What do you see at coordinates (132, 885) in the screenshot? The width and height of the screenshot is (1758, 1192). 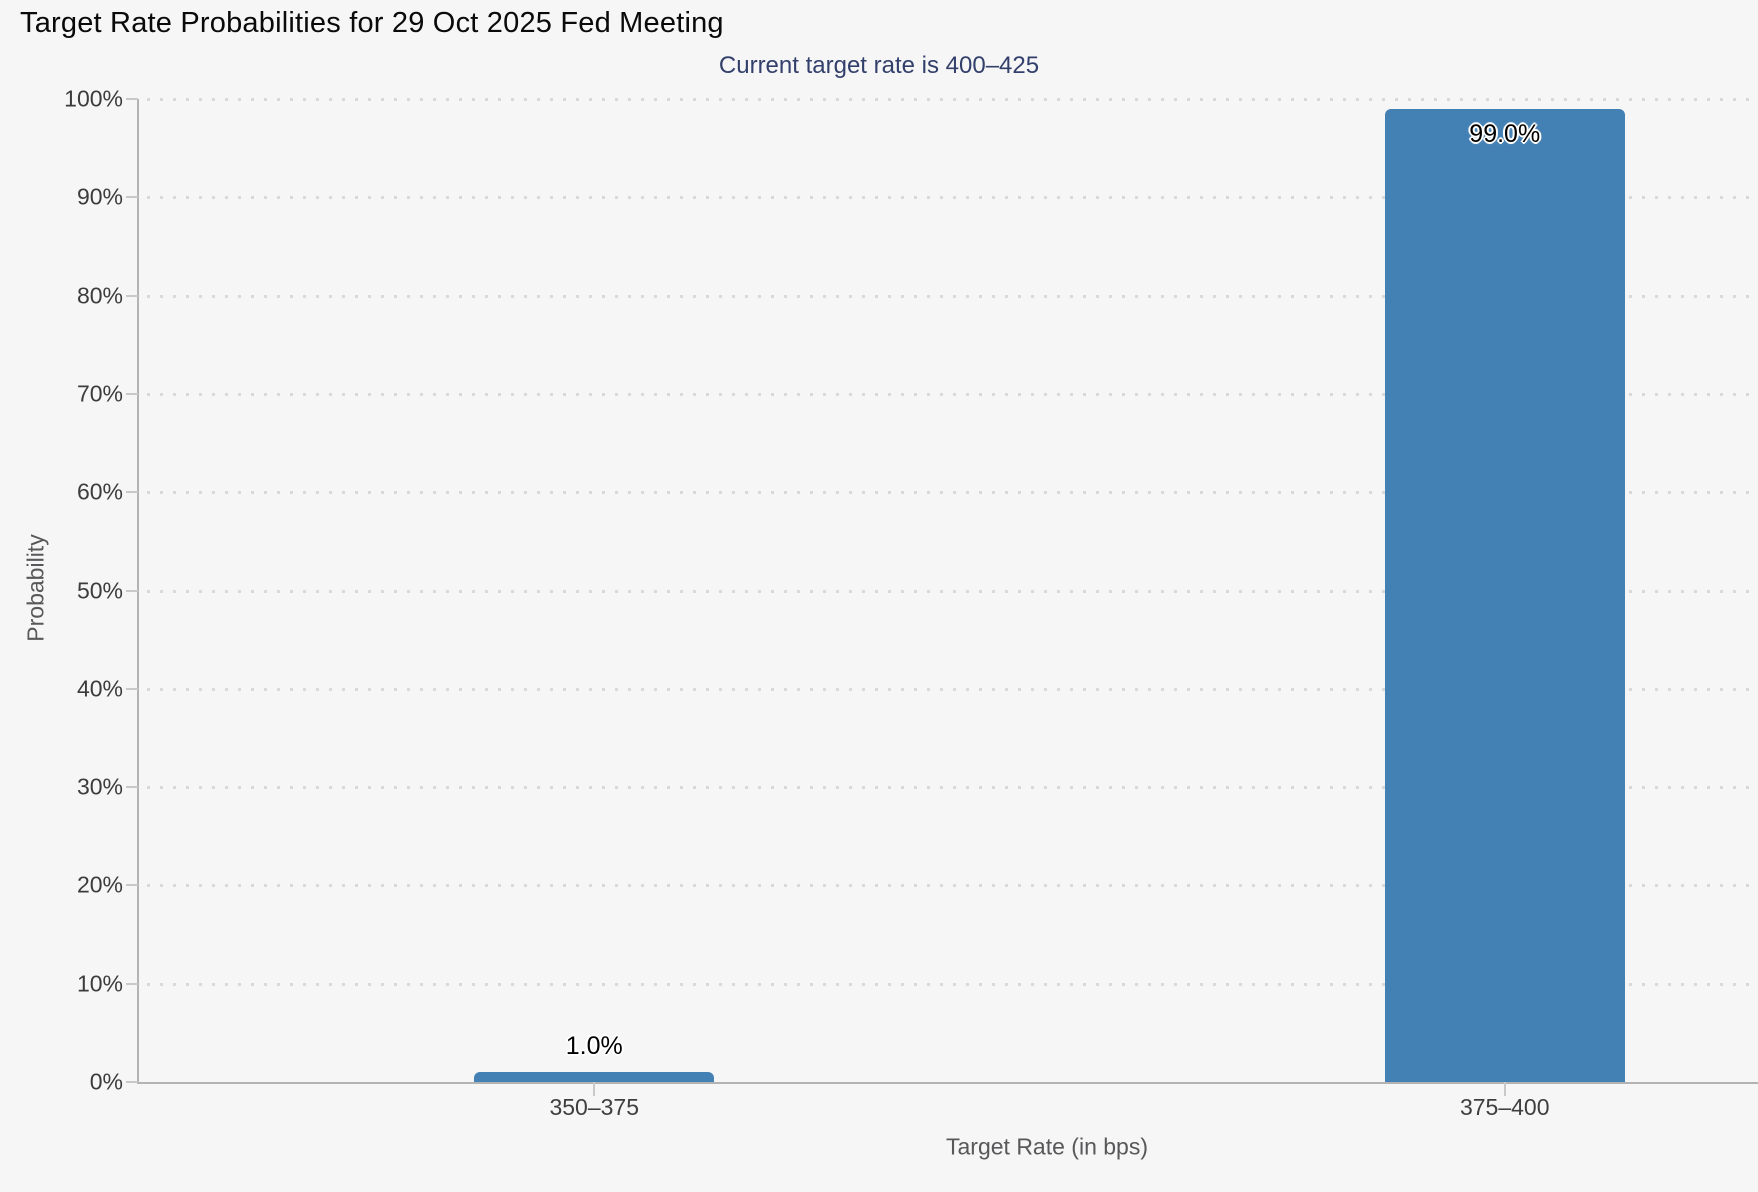 I see `y-tick-20%` at bounding box center [132, 885].